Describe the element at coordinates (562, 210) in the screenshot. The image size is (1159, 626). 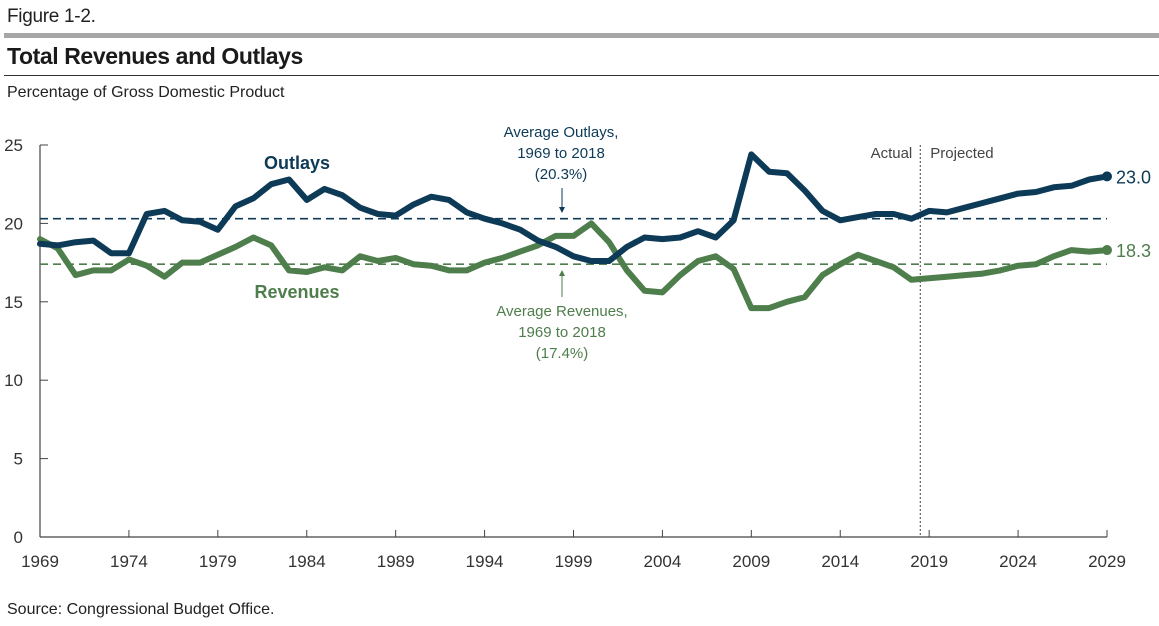
I see `average-outlays-arrowhead` at that location.